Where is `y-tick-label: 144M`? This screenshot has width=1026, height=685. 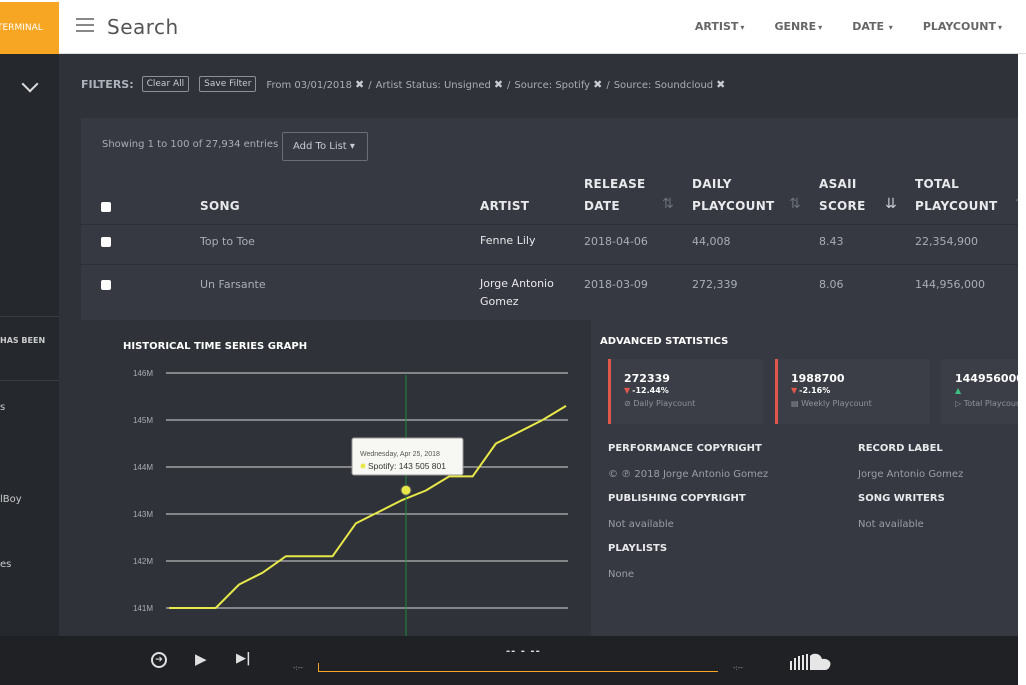
y-tick-label: 144M is located at coordinates (143, 467).